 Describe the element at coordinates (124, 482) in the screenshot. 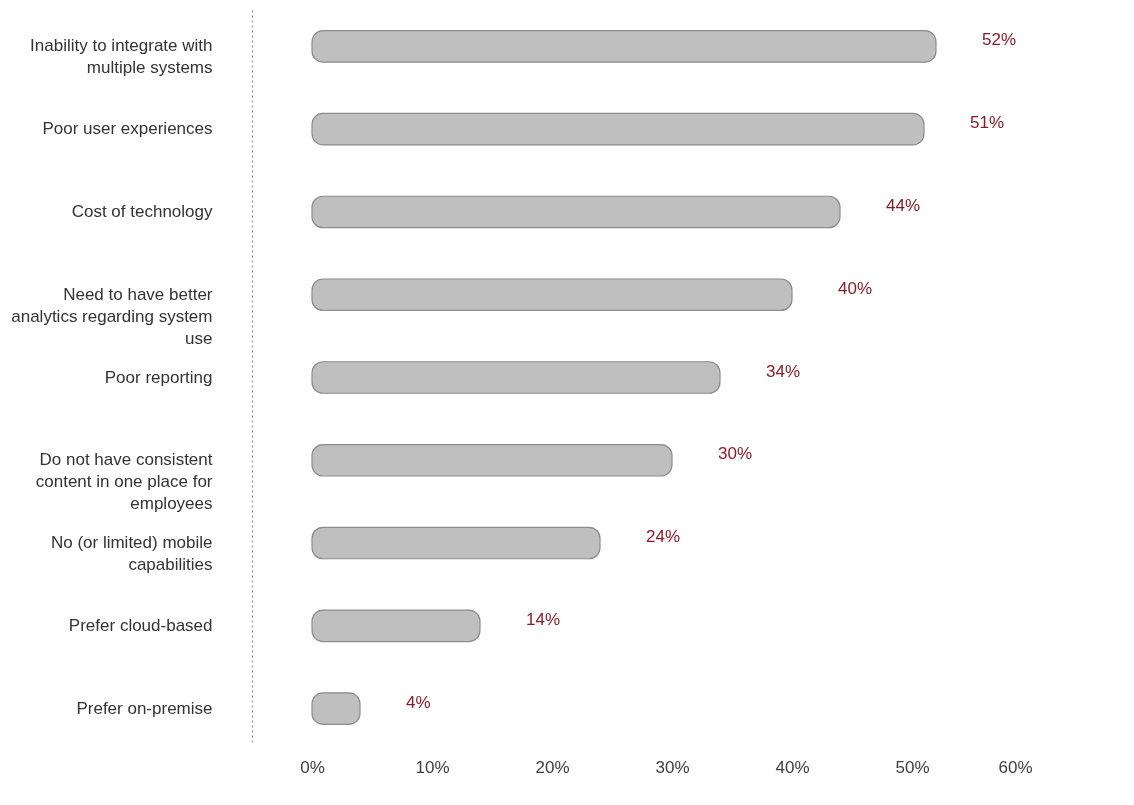

I see `y-tick-label: Do not have consistent content in one place for employees` at that location.